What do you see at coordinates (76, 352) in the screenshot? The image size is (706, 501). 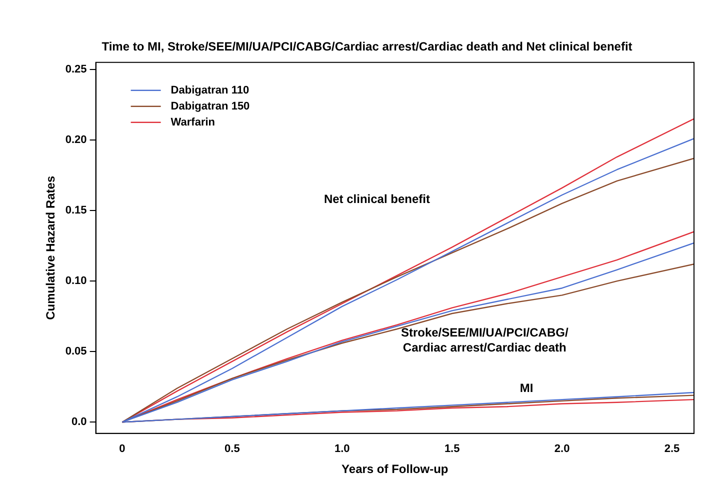 I see `y-tick-label: 0.05` at bounding box center [76, 352].